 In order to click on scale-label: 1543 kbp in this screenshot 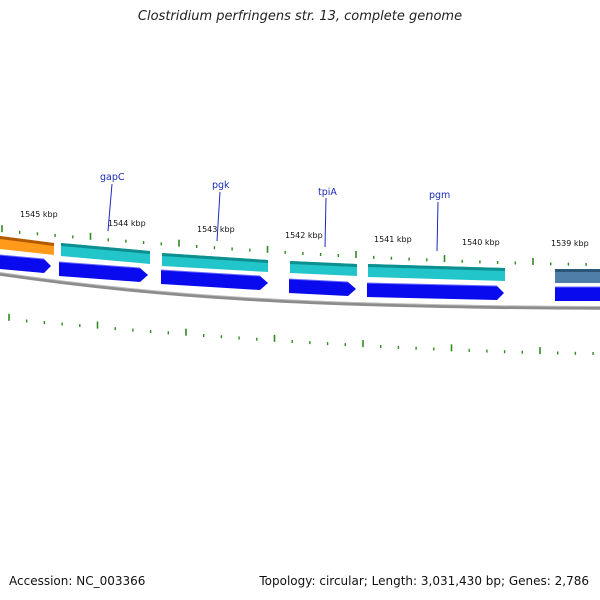, I will do `click(216, 229)`.